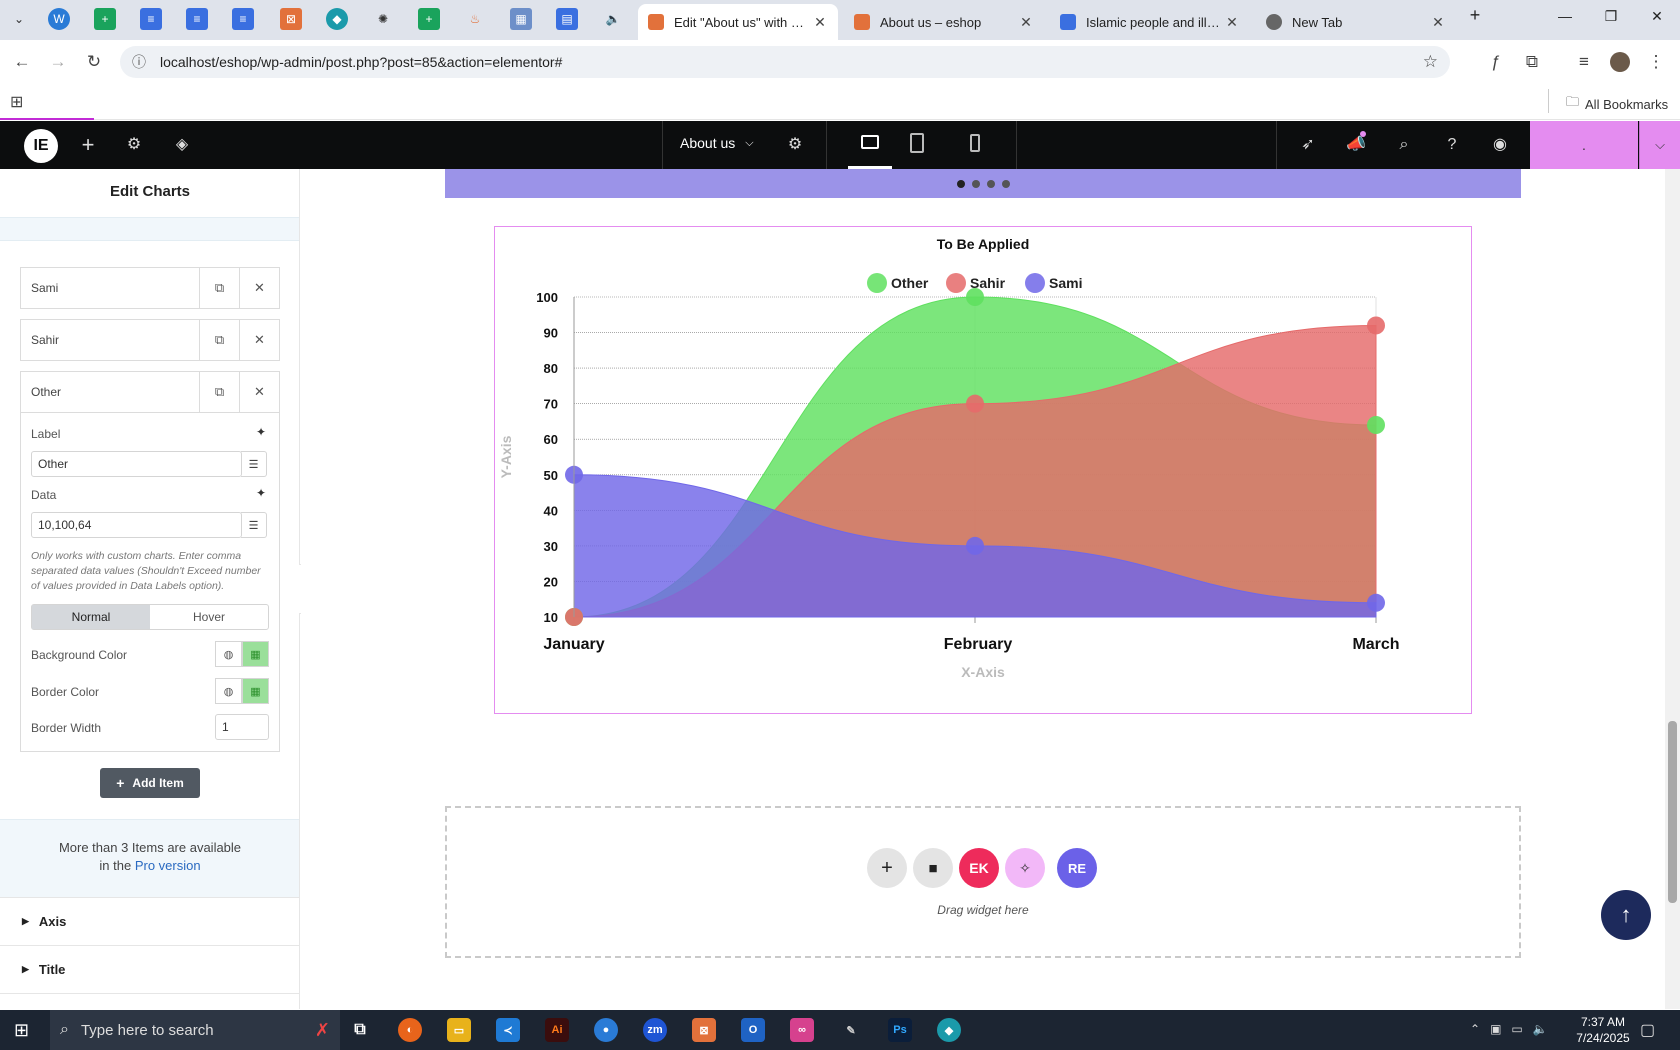  I want to click on pinned-tab-icon: ♨, so click(475, 19).